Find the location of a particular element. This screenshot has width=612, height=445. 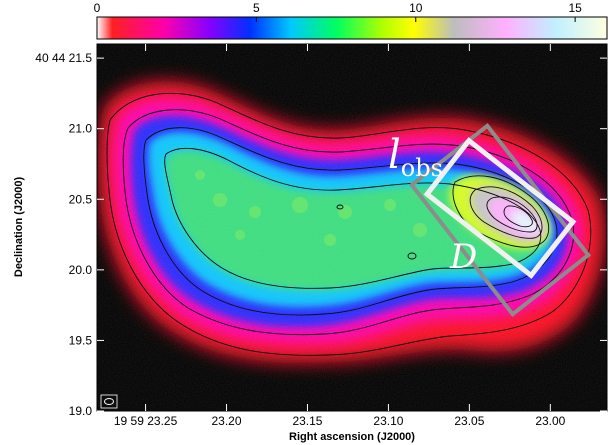

y-tick-label: 21.0 is located at coordinates (81, 129).